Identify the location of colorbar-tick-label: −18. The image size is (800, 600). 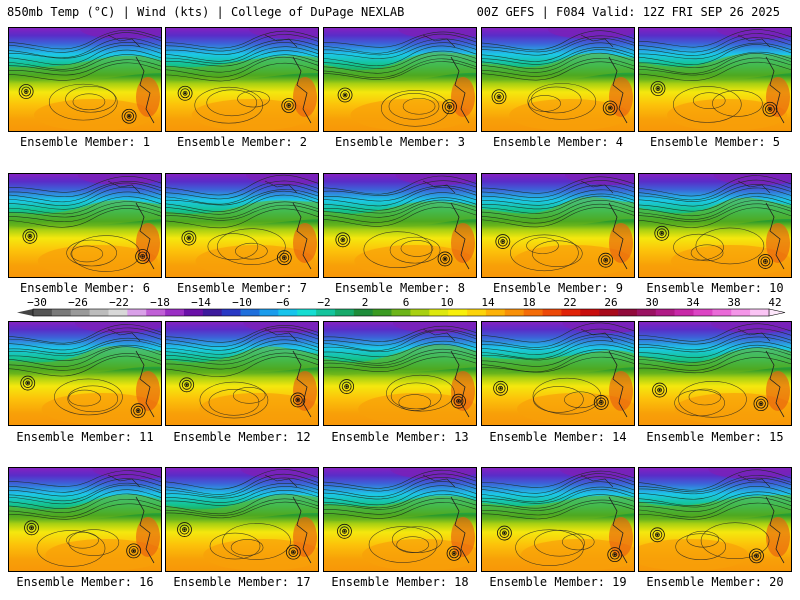
(160, 302).